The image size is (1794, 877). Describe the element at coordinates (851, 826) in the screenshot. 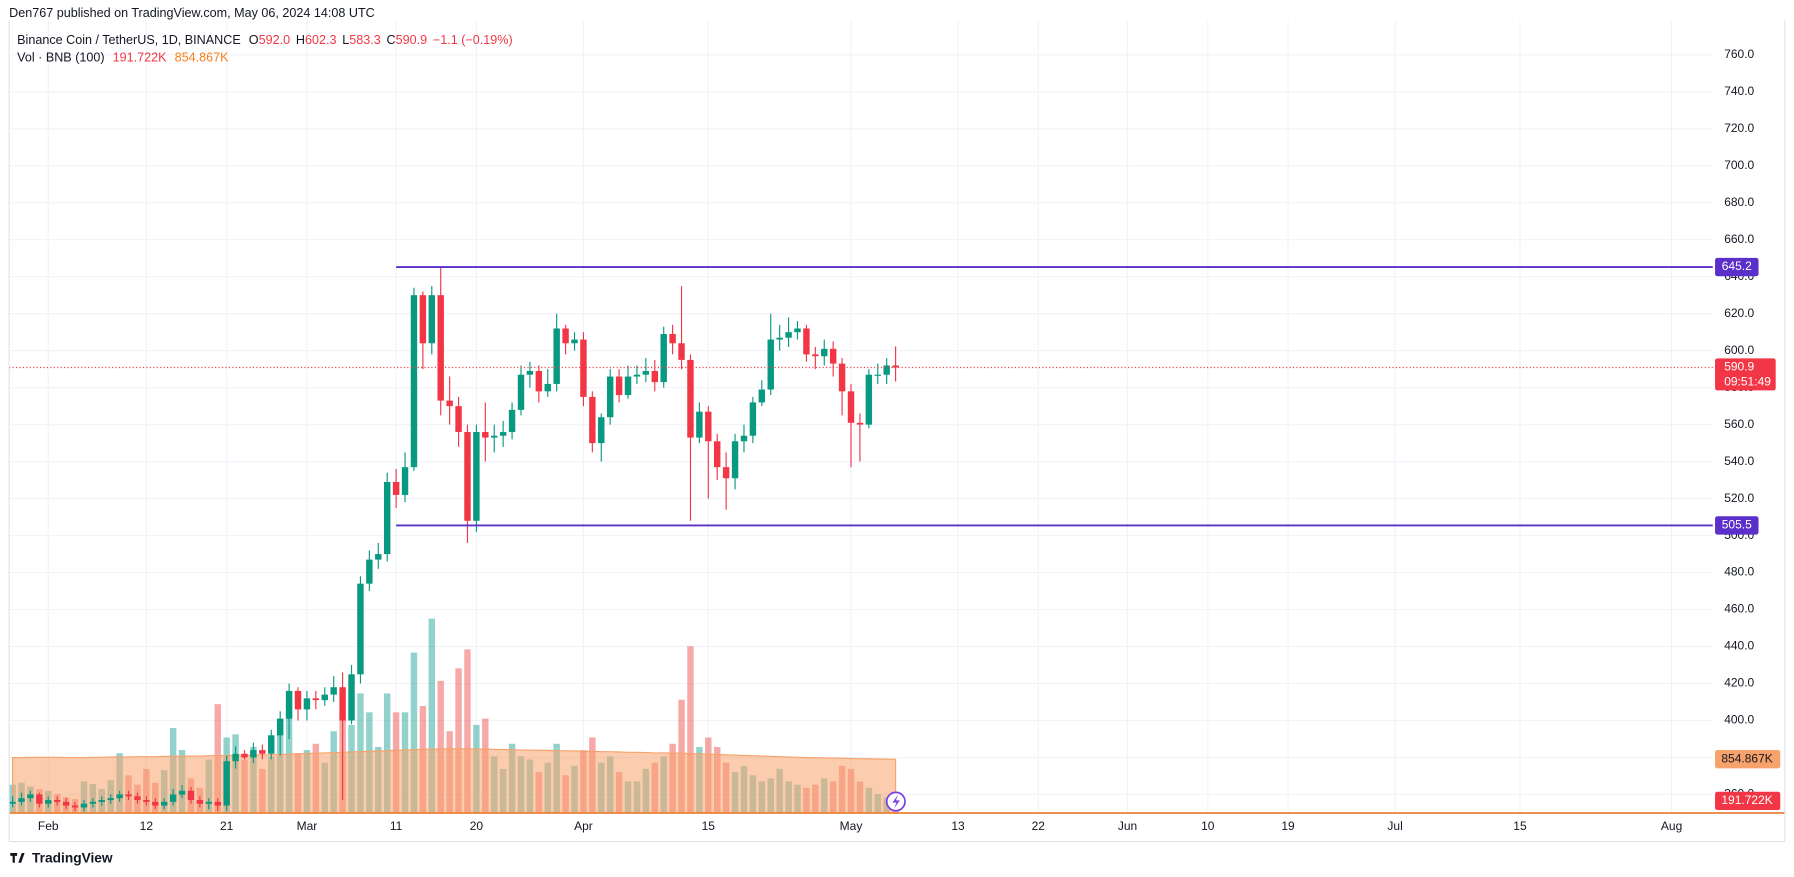

I see `x-tick-label: May` at that location.